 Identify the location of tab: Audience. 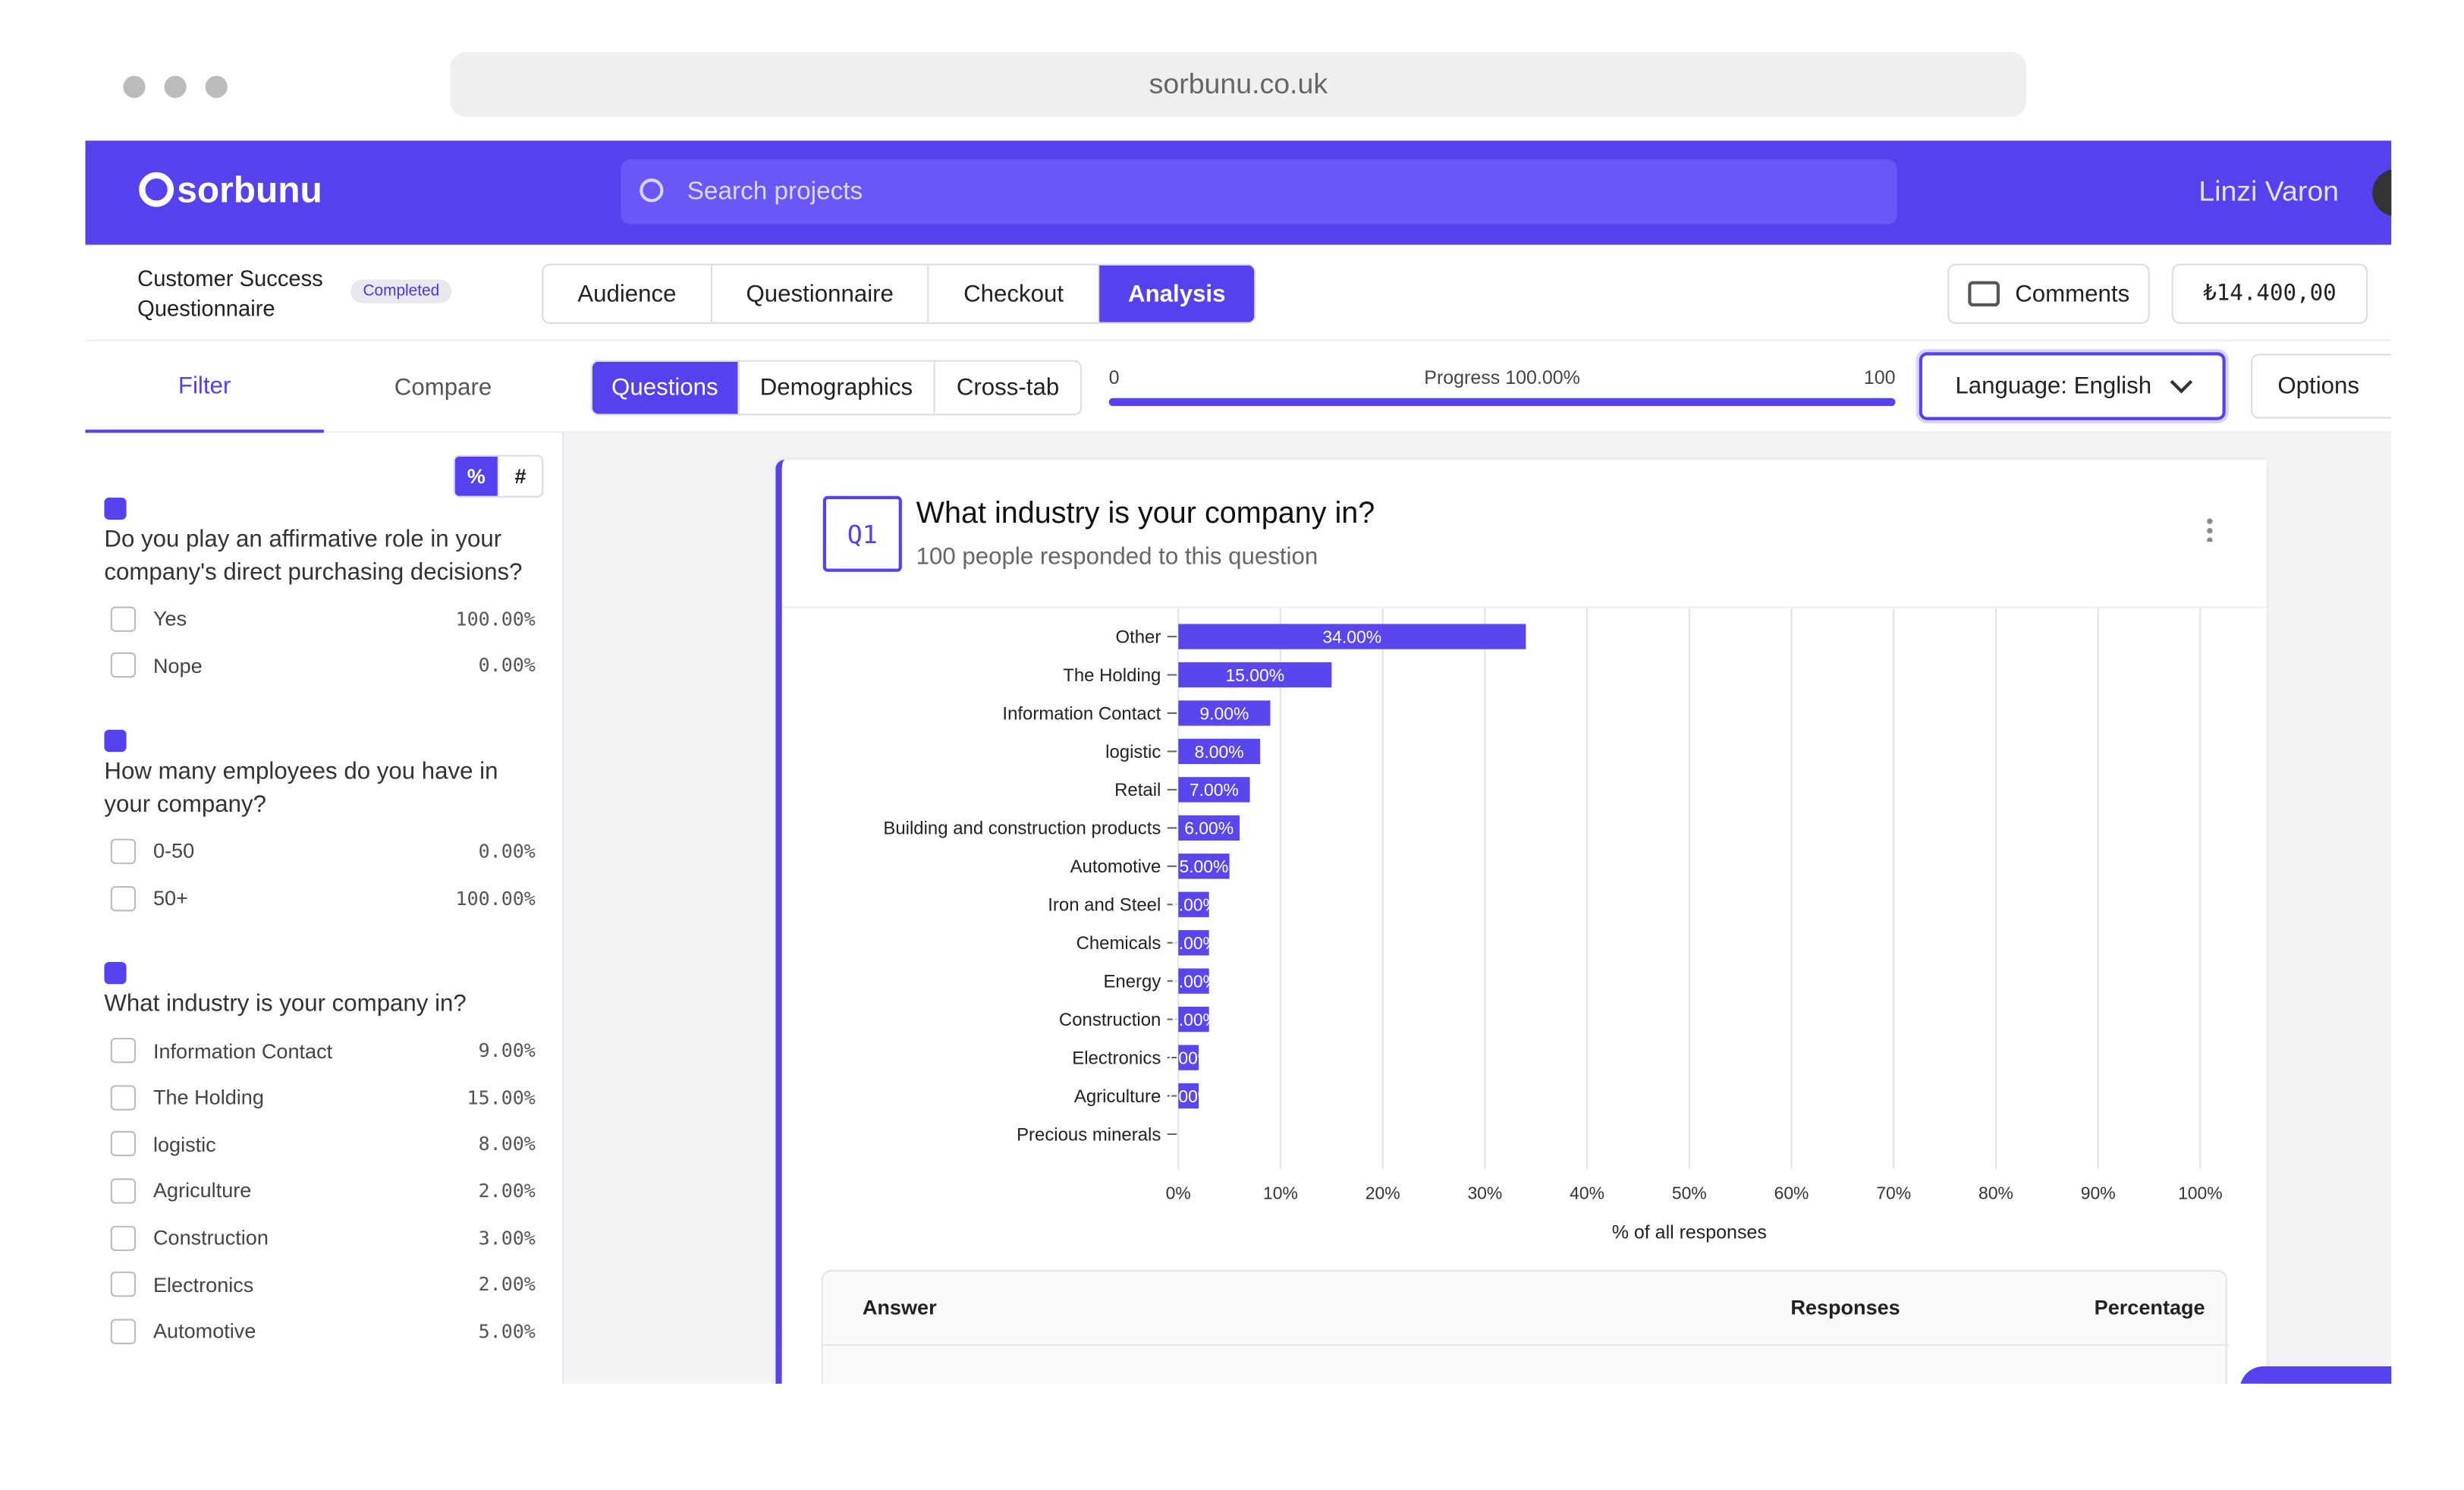
(627, 293).